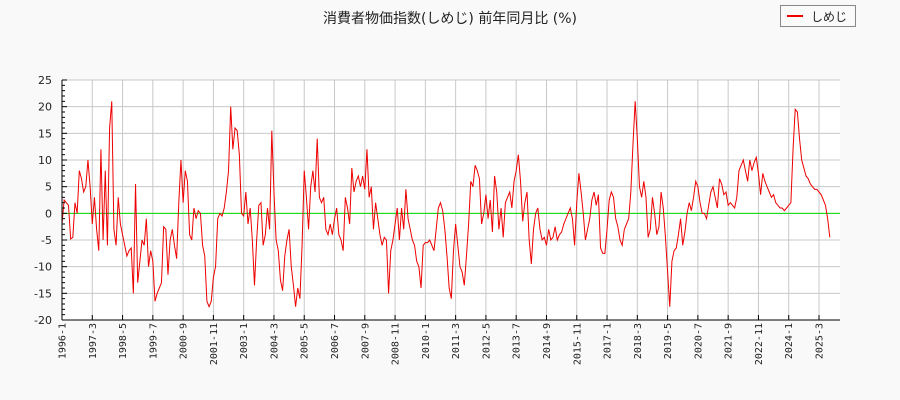 This screenshot has height=400, width=900. I want to click on y-axis-ticks: 25 20 15 10 5 0 -5 -10 -15 -20, so click(43, 200).